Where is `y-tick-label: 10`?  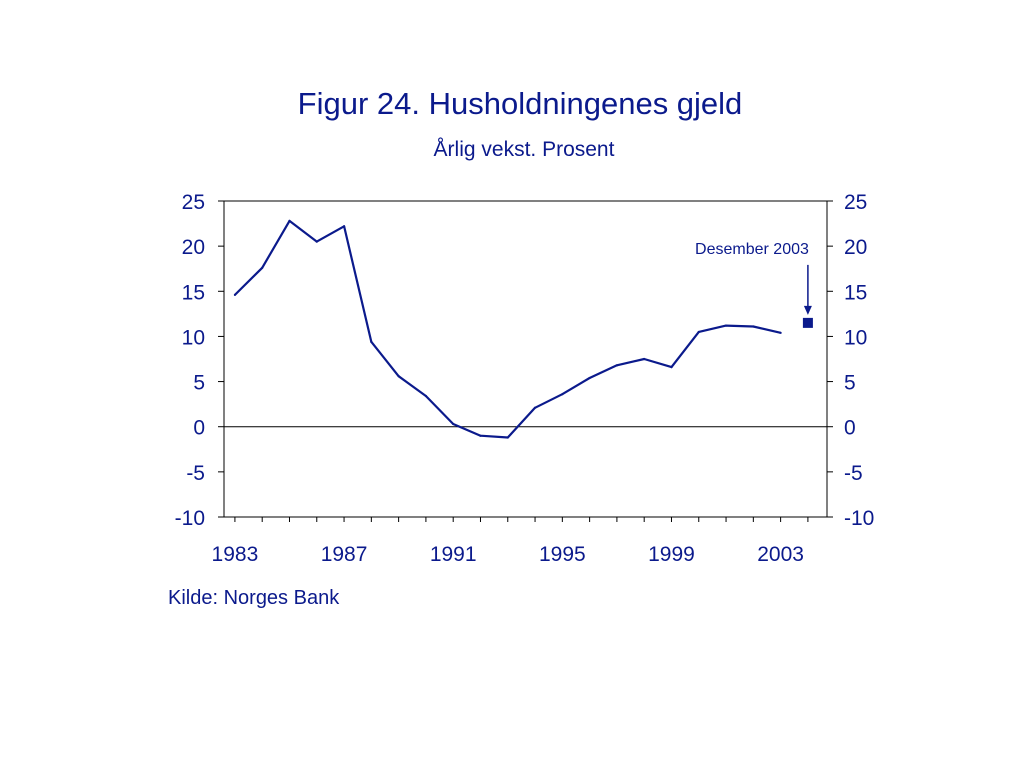 y-tick-label: 10 is located at coordinates (193, 337).